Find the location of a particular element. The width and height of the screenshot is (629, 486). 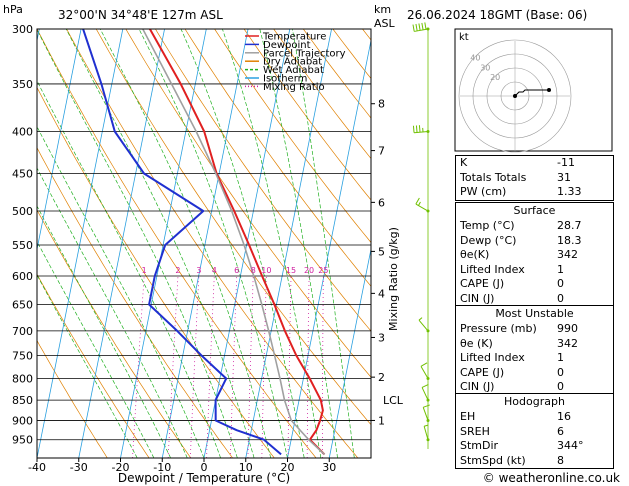

pressure-tick-label: 300 is located at coordinates (22, 29).